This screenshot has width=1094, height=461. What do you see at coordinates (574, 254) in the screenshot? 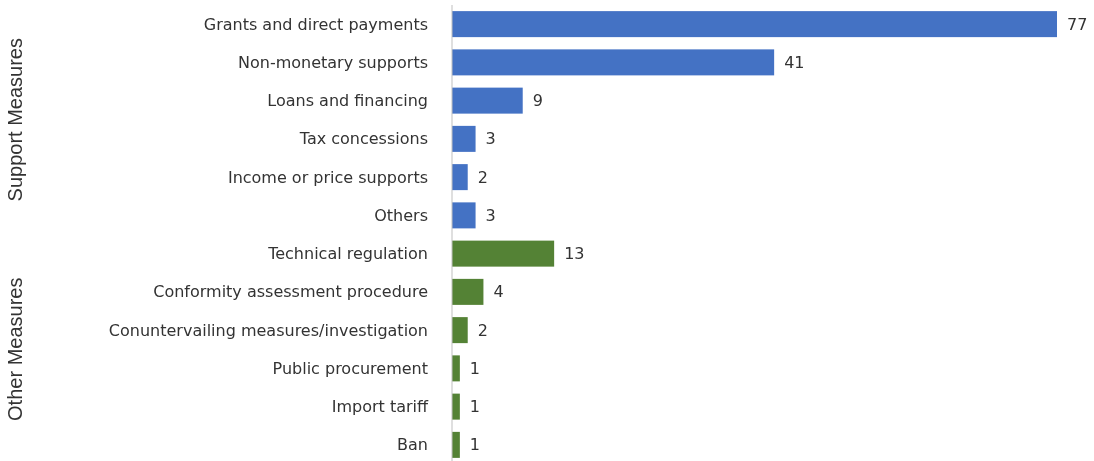
I see `data-label: 13` at bounding box center [574, 254].